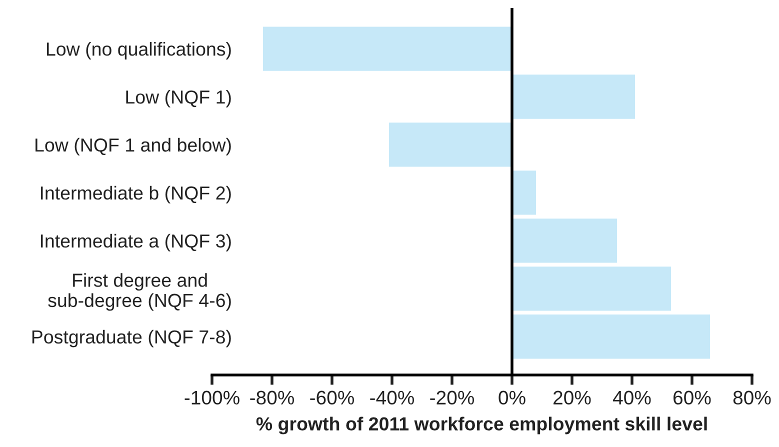 The image size is (779, 447). Describe the element at coordinates (138, 51) in the screenshot. I see `y-tick-label: Low (no qualifications)` at that location.